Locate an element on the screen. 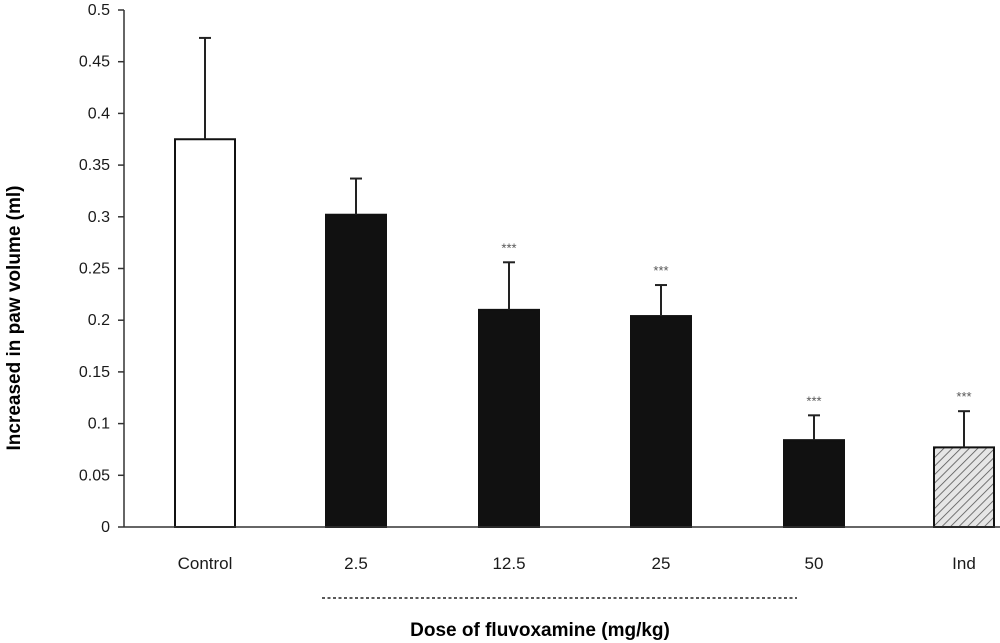  y-tick-label: 0.25 is located at coordinates (94, 269).